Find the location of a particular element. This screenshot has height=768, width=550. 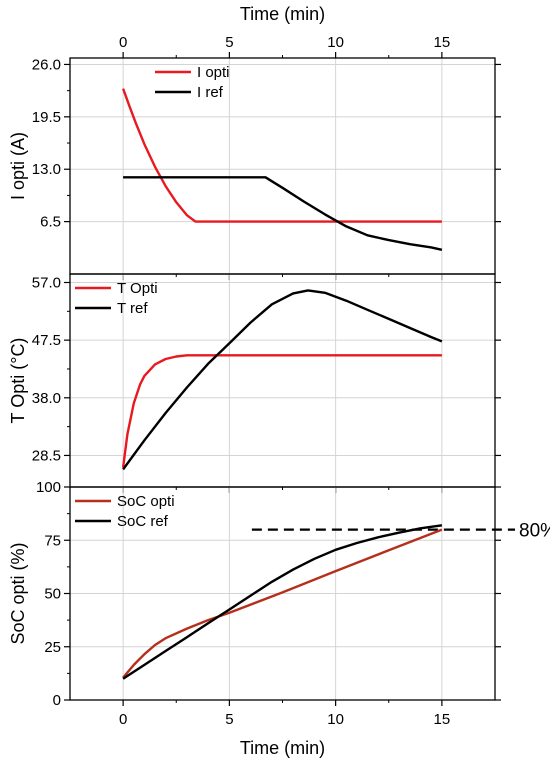

series-line-soc-ref is located at coordinates (282, 602).